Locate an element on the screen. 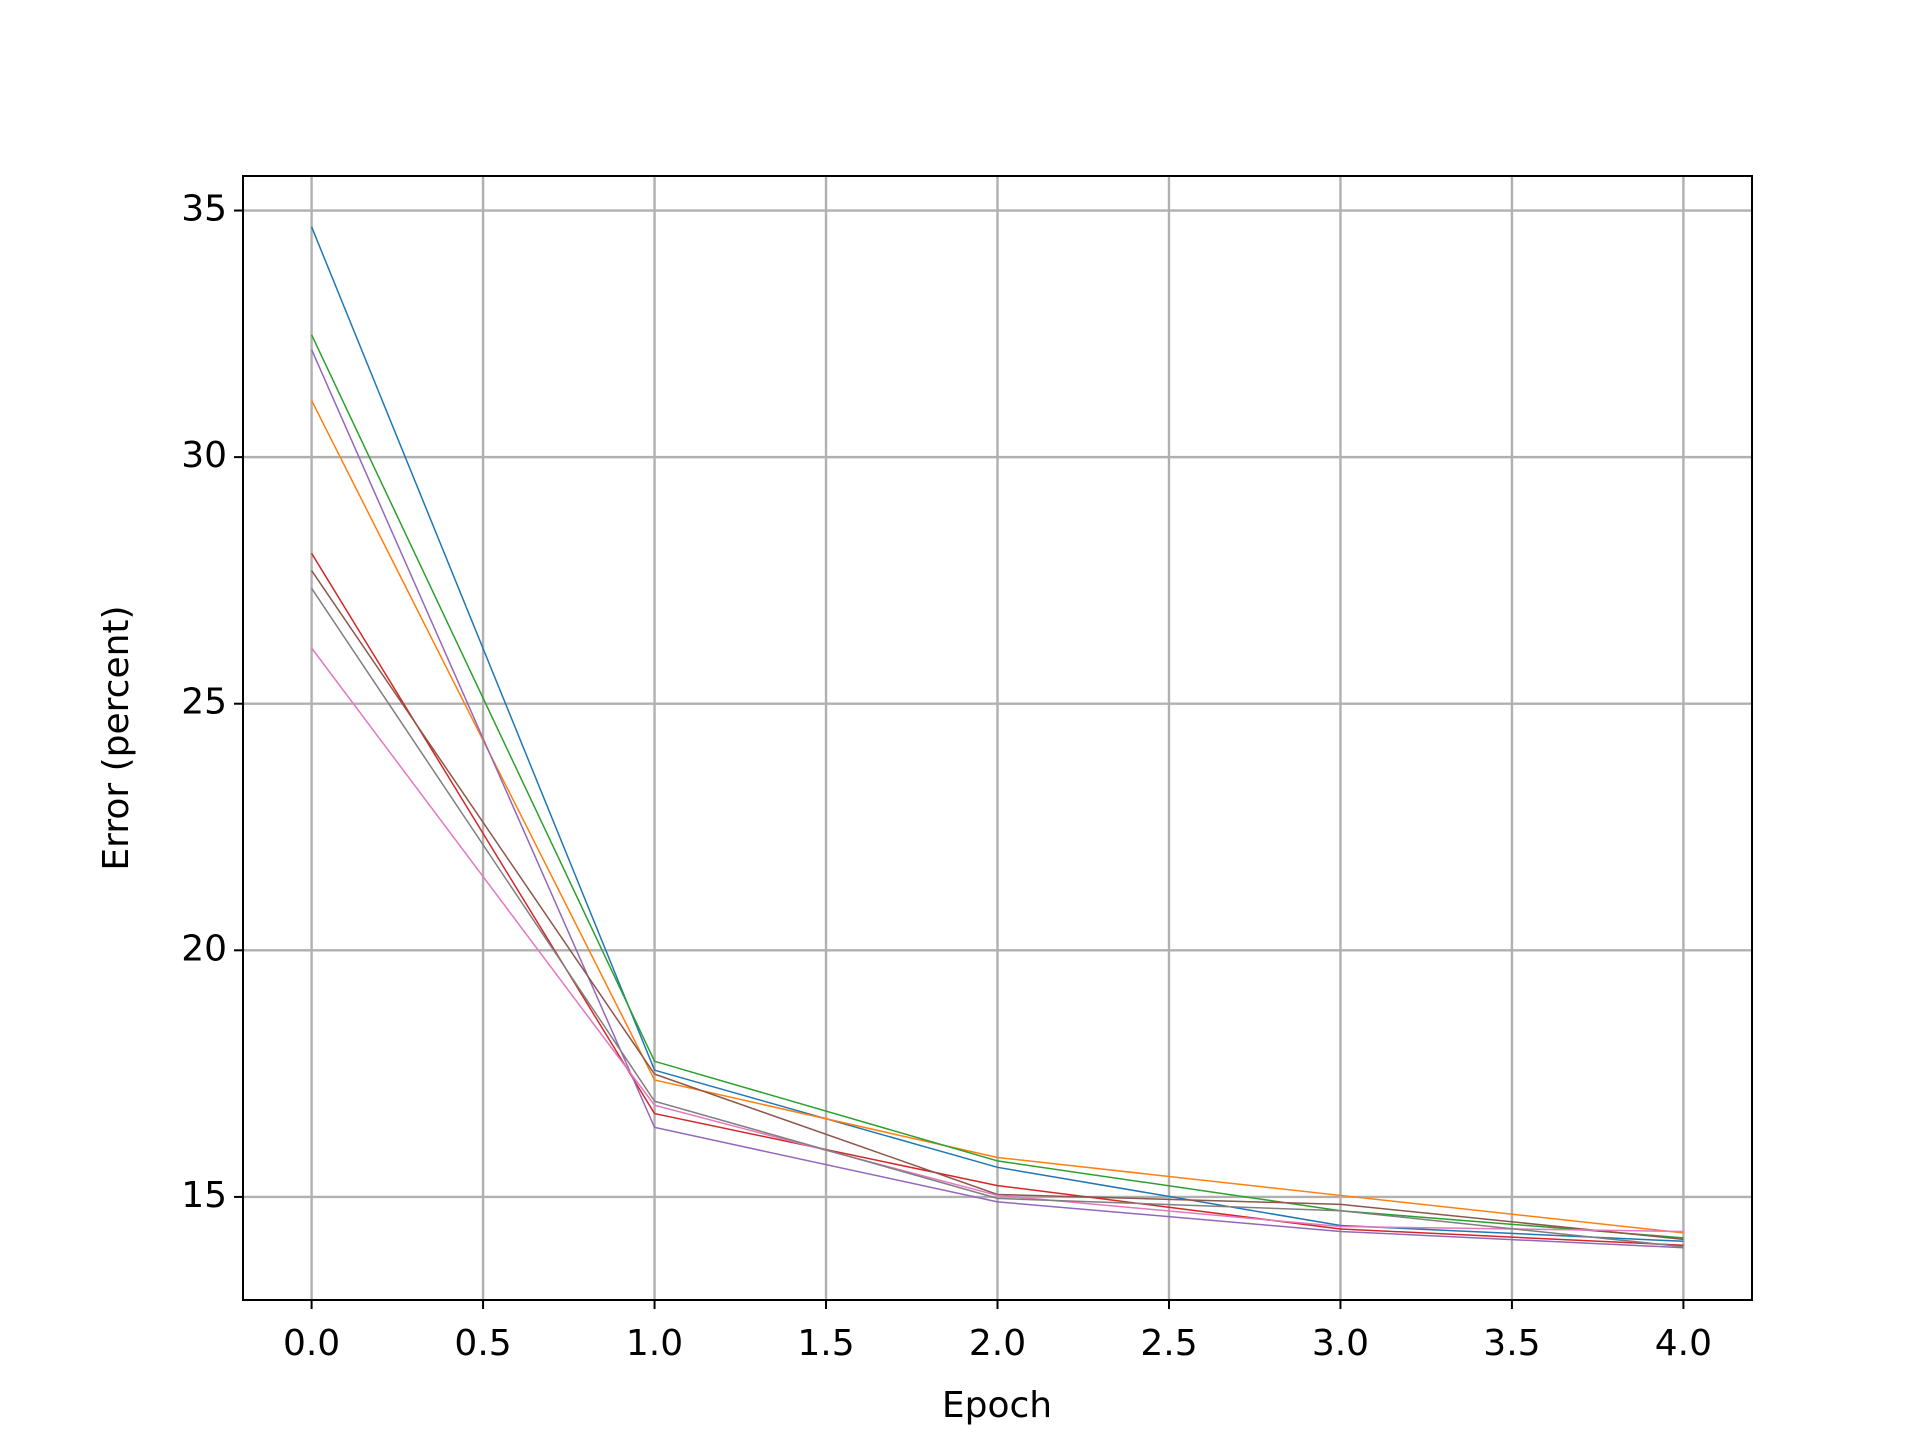 Image resolution: width=1920 pixels, height=1440 pixels. y-axis-label: Error (percent) is located at coordinates (116, 737).